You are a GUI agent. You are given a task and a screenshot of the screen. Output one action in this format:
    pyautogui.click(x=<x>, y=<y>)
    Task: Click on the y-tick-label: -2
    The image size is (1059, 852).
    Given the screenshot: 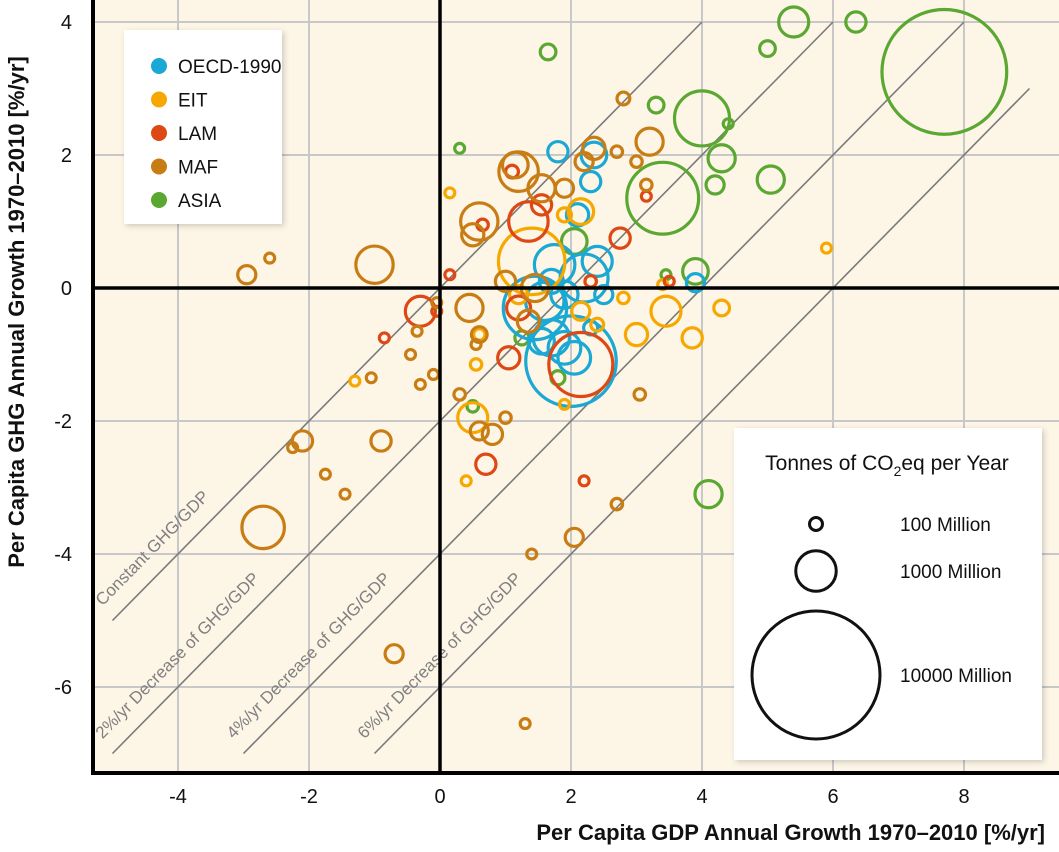 What is the action you would take?
    pyautogui.click(x=63, y=422)
    